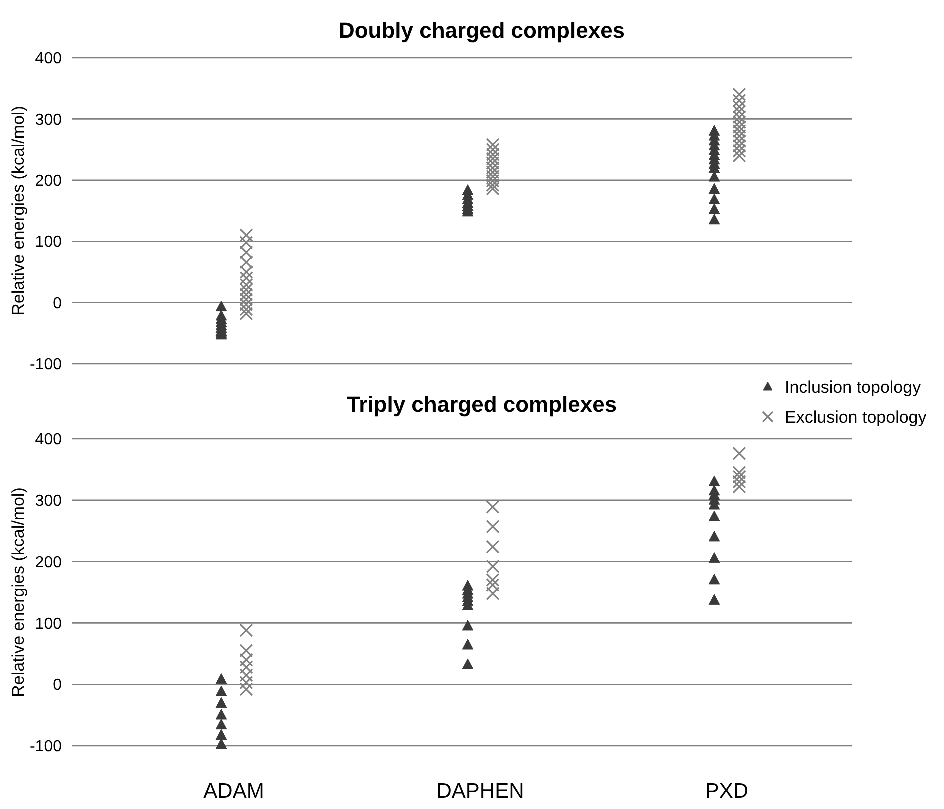 The image size is (944, 809). What do you see at coordinates (856, 417) in the screenshot?
I see `legend-label: Exclusion topology` at bounding box center [856, 417].